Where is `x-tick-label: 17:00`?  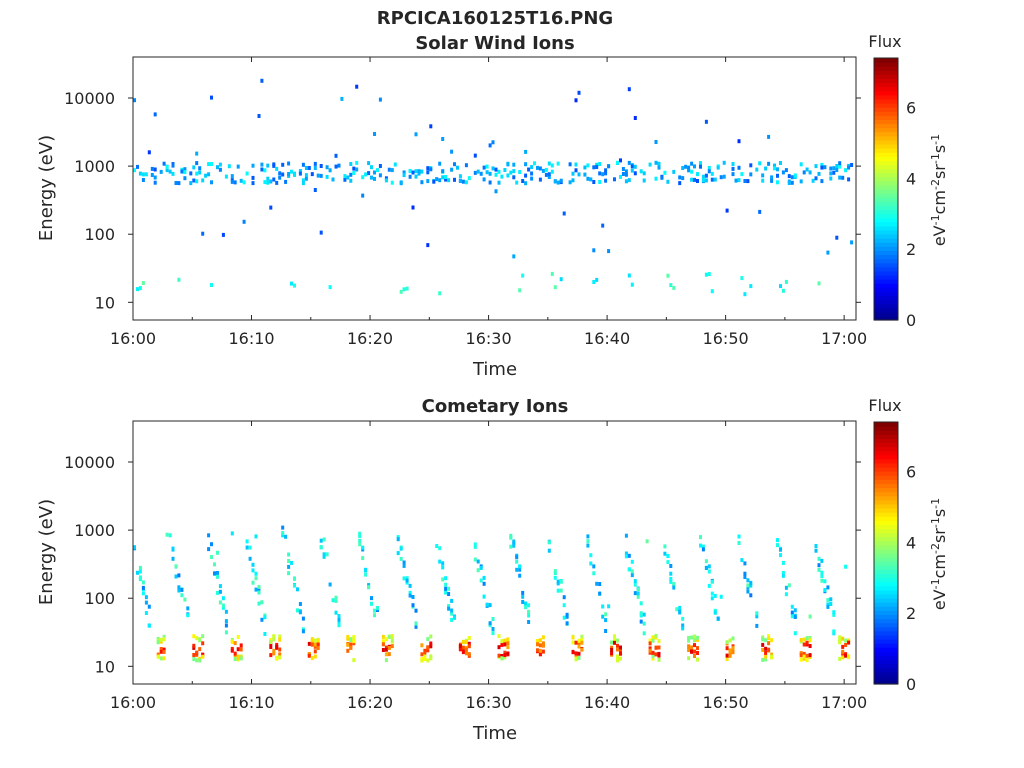
x-tick-label: 17:00 is located at coordinates (844, 702).